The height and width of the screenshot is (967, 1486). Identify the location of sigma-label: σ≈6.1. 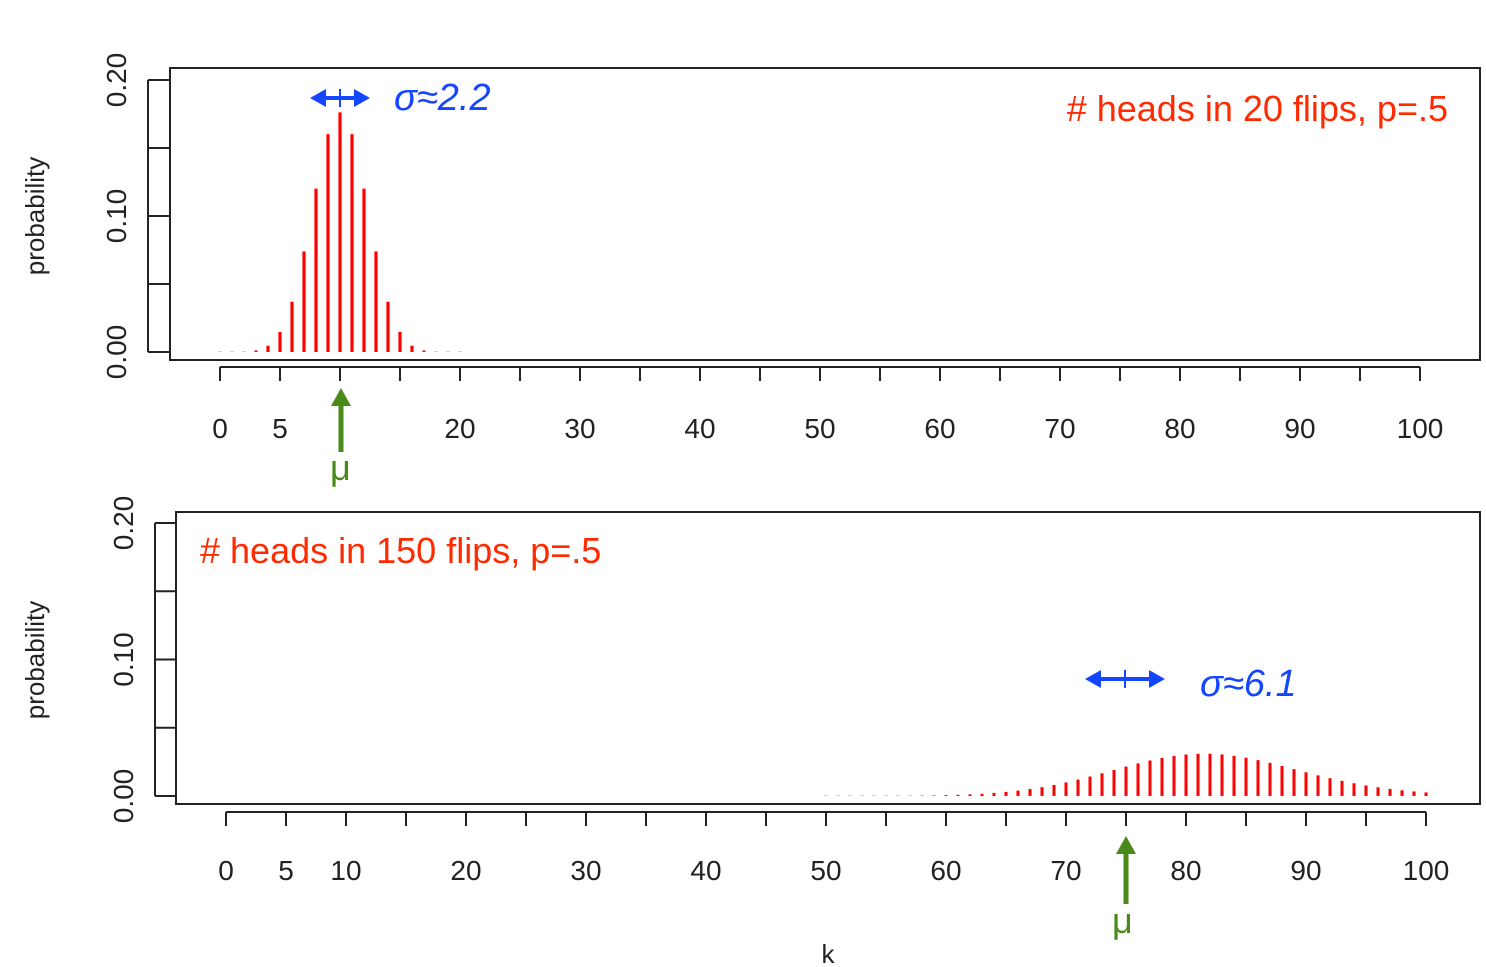
(1248, 684).